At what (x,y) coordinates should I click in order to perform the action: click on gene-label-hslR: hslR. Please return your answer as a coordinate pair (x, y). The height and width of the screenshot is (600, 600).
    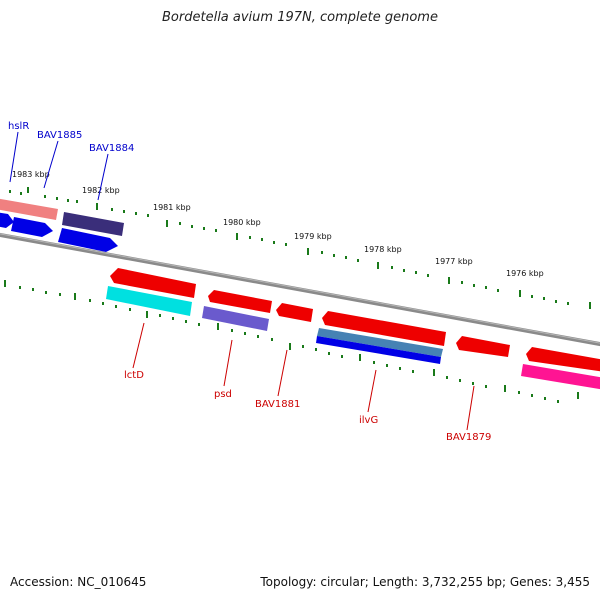
    Looking at the image, I should click on (18, 126).